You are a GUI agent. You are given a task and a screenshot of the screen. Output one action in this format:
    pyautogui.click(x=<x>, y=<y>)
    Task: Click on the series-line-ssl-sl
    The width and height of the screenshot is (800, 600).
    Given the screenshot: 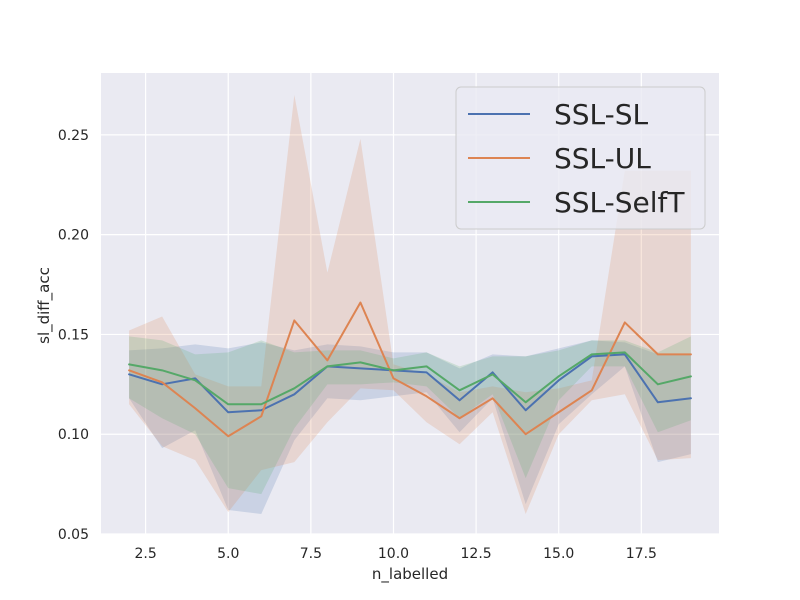 What is the action you would take?
    pyautogui.click(x=410, y=383)
    